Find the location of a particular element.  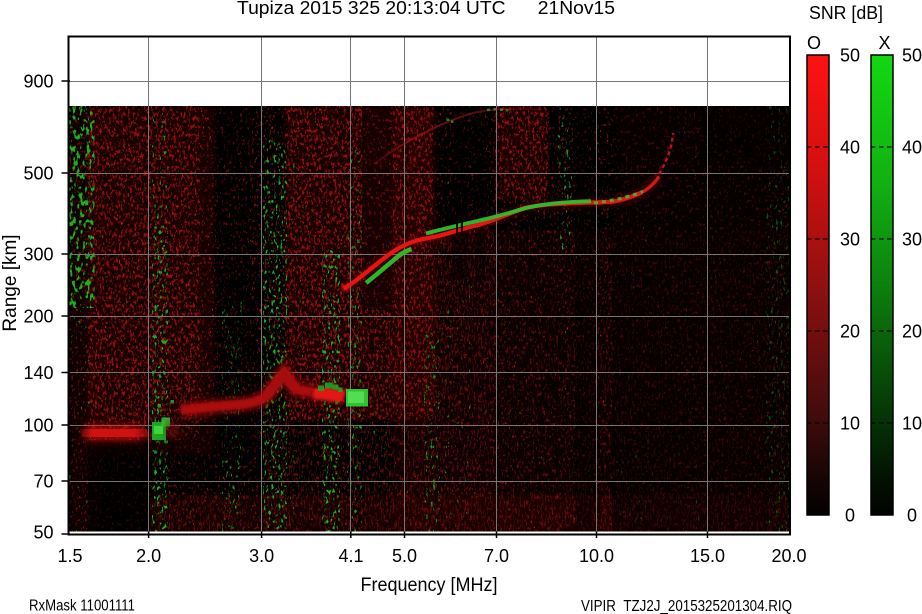

svg-text: Frequency [MHz] is located at coordinates (429, 585).